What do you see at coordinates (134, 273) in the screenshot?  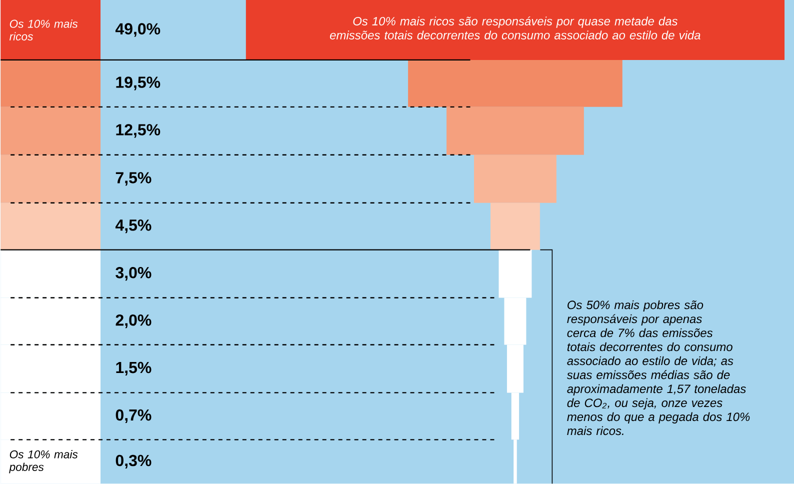 I see `data-label: 3,0%` at bounding box center [134, 273].